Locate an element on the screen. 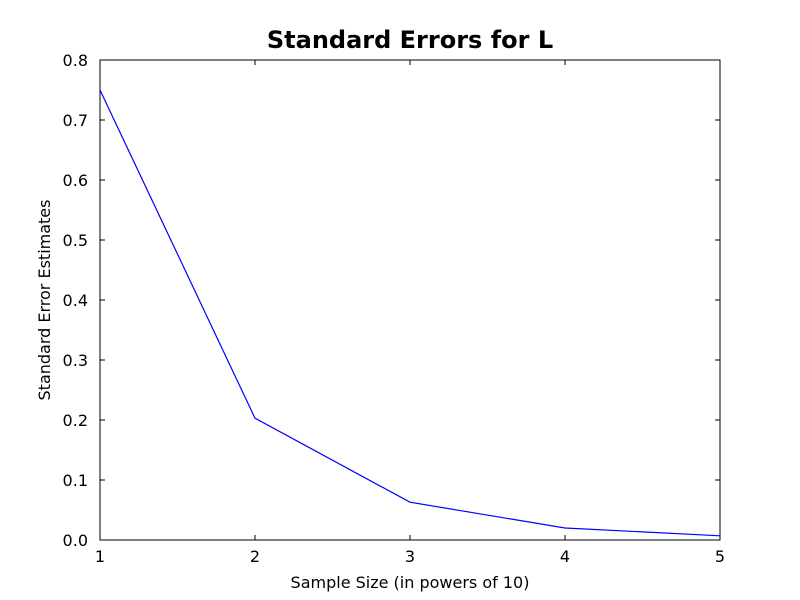 This screenshot has height=600, width=800. y-axis-tick-labels: 0.0 0.1 0.2 0.3 0.4 0.5 0.6 0.7 0.8 is located at coordinates (75, 300).